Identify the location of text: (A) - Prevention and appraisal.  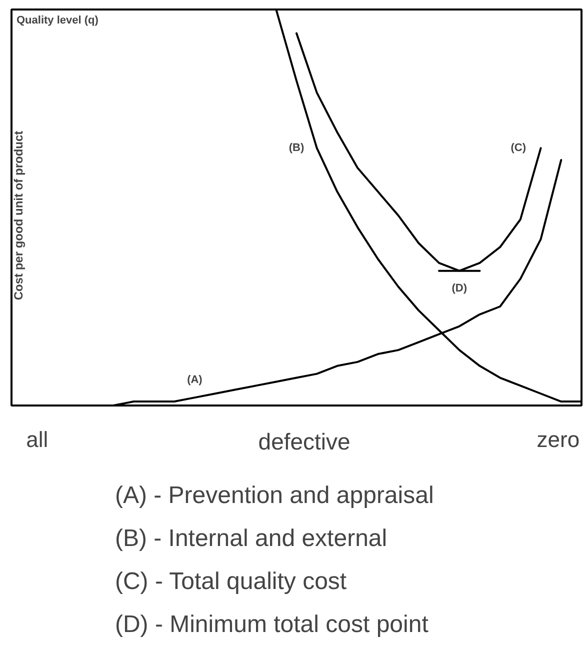
(274, 495).